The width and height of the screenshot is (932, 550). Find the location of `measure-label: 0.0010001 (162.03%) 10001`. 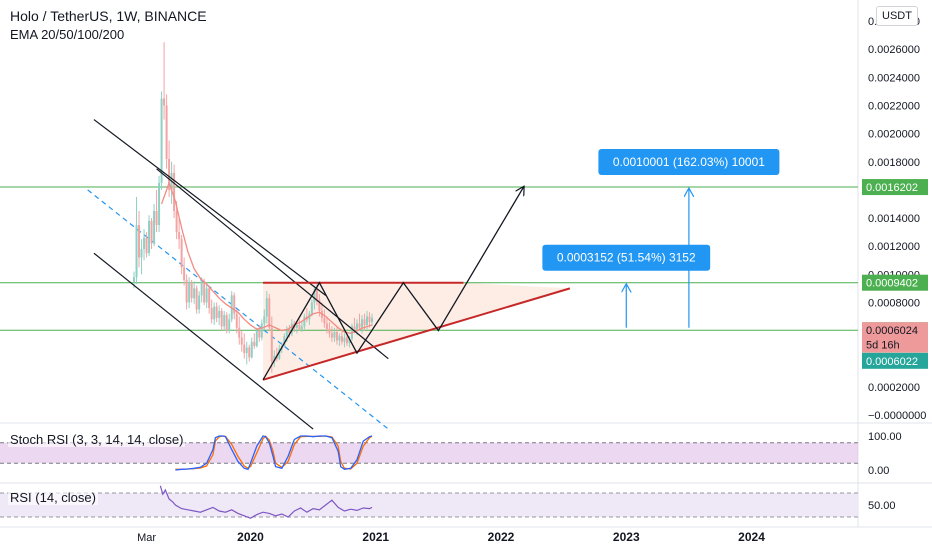

measure-label: 0.0010001 (162.03%) 10001 is located at coordinates (689, 162).